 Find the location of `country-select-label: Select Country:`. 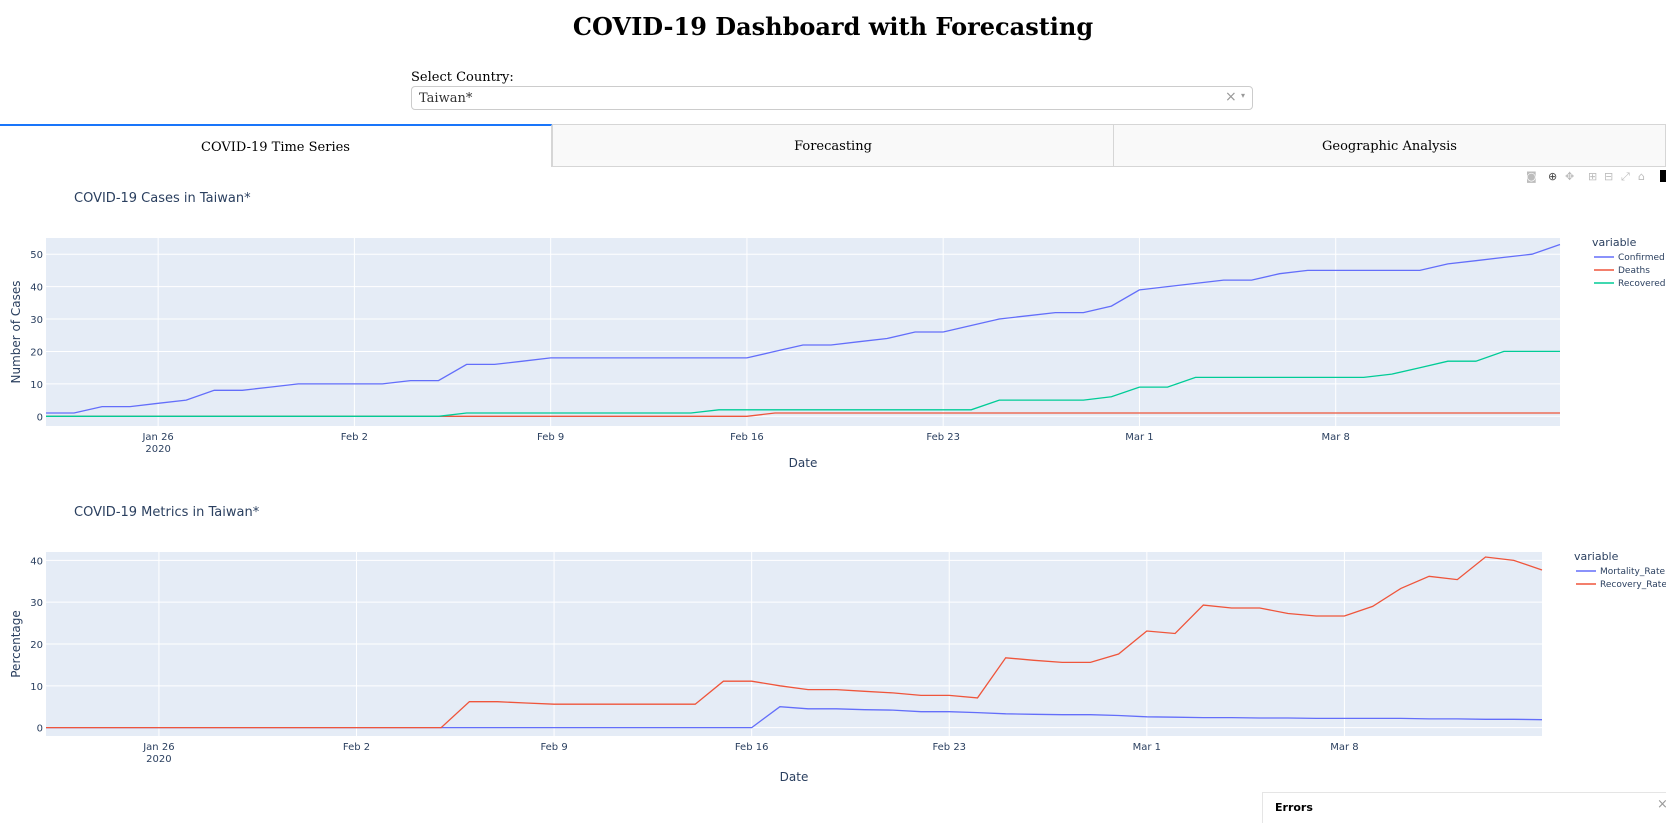

country-select-label: Select Country: is located at coordinates (462, 77).